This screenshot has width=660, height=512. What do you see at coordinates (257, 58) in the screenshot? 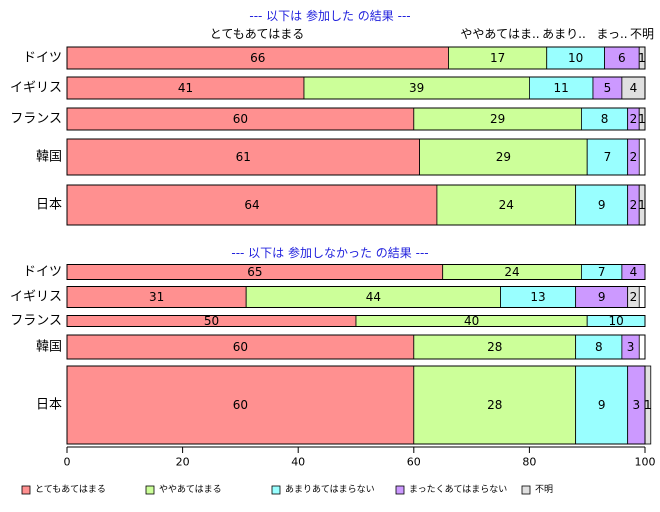
I see `data-label: 66` at bounding box center [257, 58].